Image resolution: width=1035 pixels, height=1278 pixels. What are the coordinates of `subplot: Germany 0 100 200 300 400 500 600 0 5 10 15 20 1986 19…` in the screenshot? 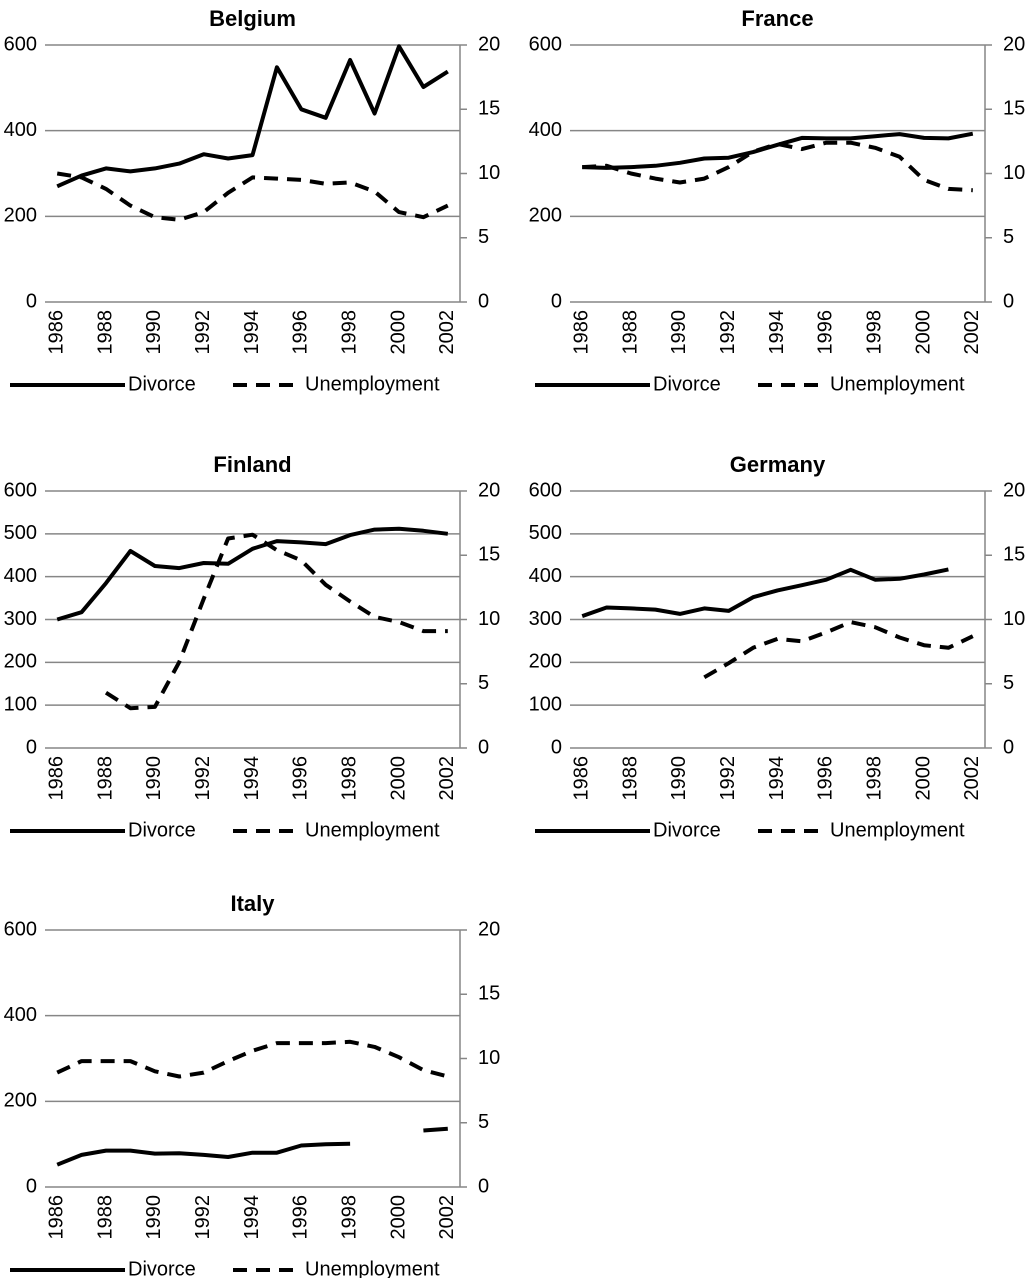 It's located at (777, 646).